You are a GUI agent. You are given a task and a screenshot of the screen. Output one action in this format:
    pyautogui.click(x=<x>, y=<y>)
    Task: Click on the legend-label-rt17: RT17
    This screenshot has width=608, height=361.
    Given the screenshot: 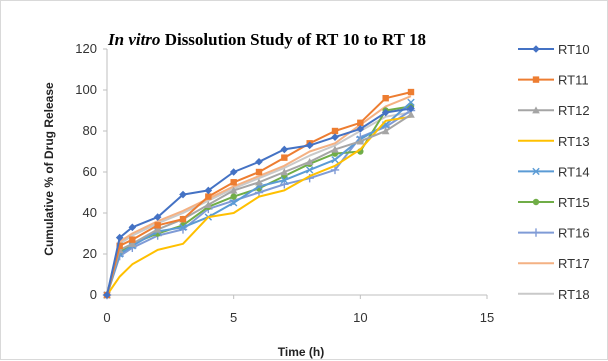 What is the action you would take?
    pyautogui.click(x=574, y=263)
    